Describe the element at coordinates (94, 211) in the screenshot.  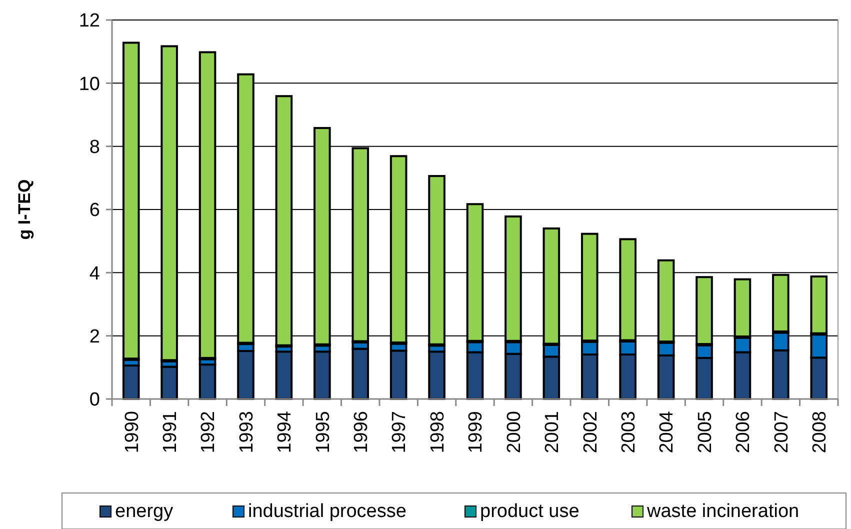
I see `y-tick-label: 6` at that location.